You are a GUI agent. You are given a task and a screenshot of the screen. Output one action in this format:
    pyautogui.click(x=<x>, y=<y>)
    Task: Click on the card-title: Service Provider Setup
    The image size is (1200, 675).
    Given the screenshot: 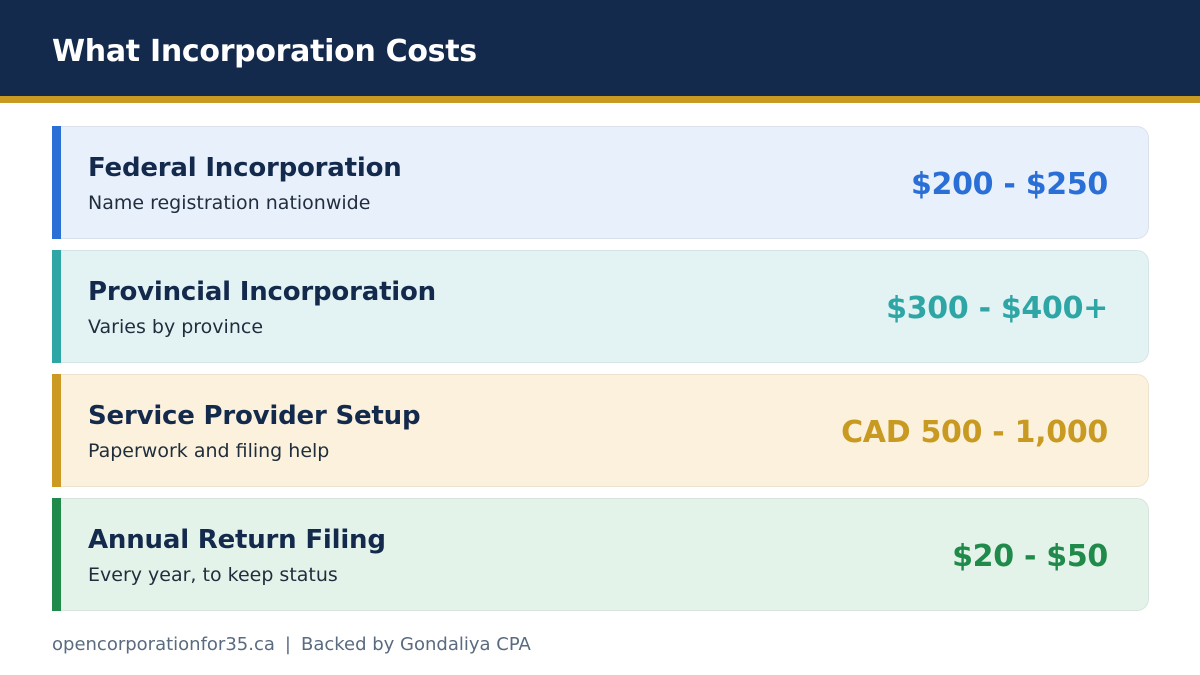 What is the action you would take?
    pyautogui.click(x=254, y=416)
    